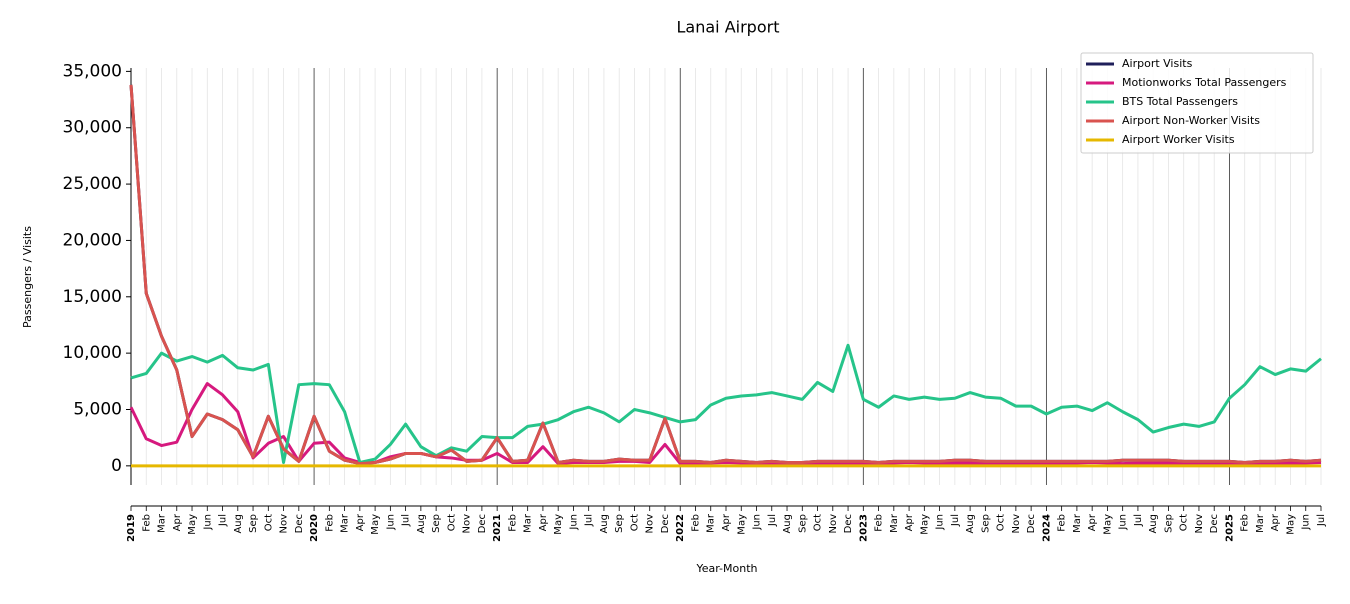 The image size is (1350, 604). I want to click on x-tick-label: 2020, so click(314, 528).